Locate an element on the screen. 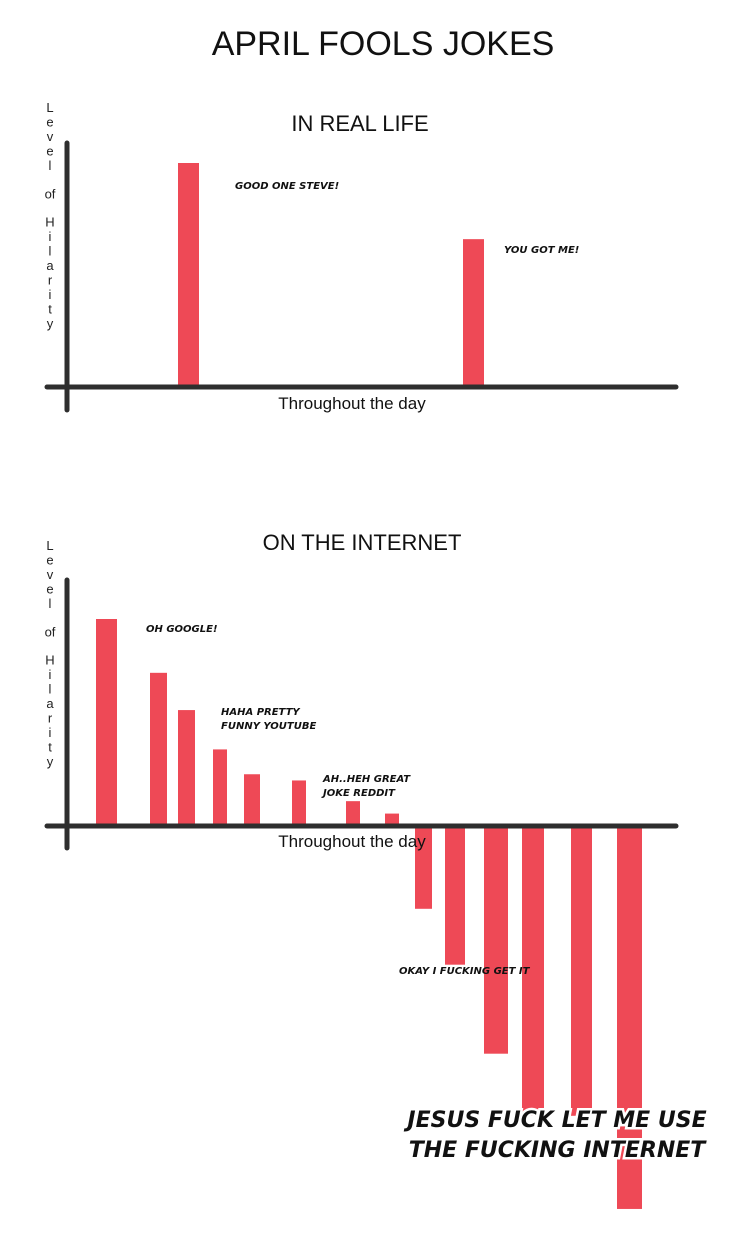  chart-internet-xlabel: Throughout the day is located at coordinates (352, 841).